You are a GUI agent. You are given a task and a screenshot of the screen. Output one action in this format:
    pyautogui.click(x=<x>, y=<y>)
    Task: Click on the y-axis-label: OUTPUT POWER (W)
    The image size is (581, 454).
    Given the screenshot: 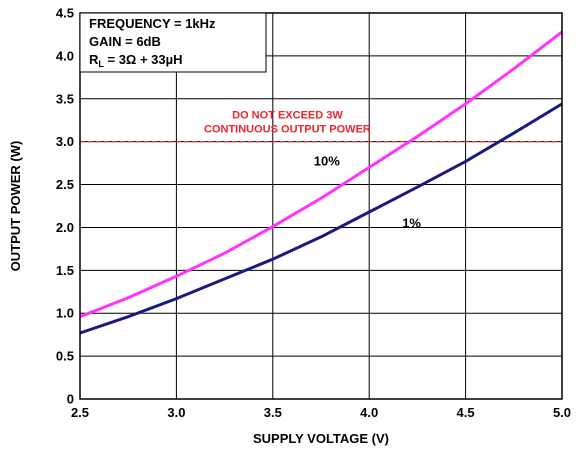 What is the action you would take?
    pyautogui.click(x=15, y=206)
    